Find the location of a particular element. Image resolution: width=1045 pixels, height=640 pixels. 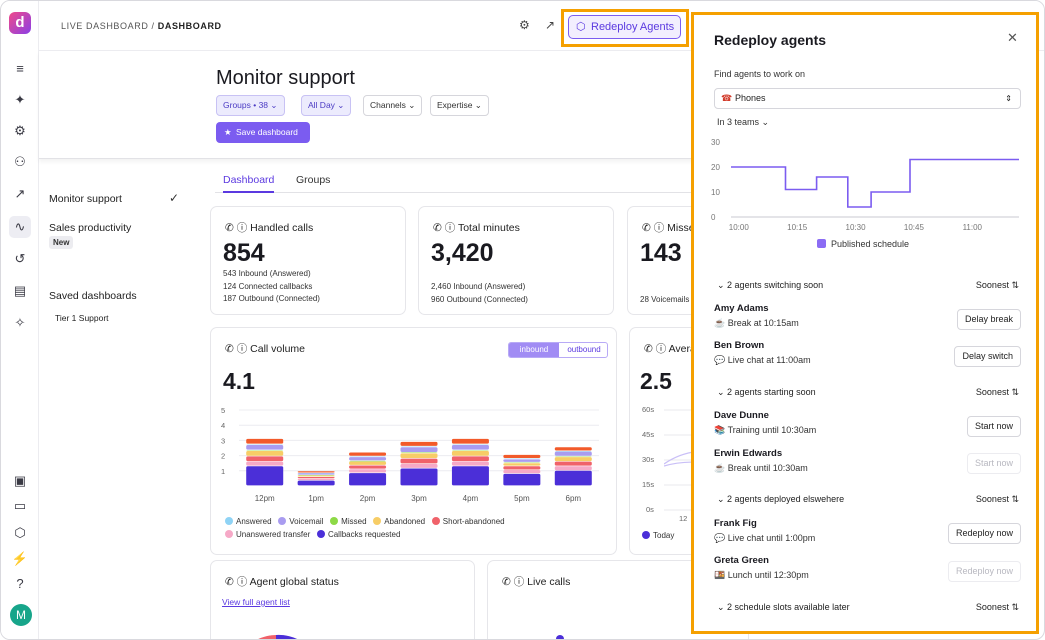

sidebar-item-sales-productivity: Sales productivity is located at coordinates (90, 228).